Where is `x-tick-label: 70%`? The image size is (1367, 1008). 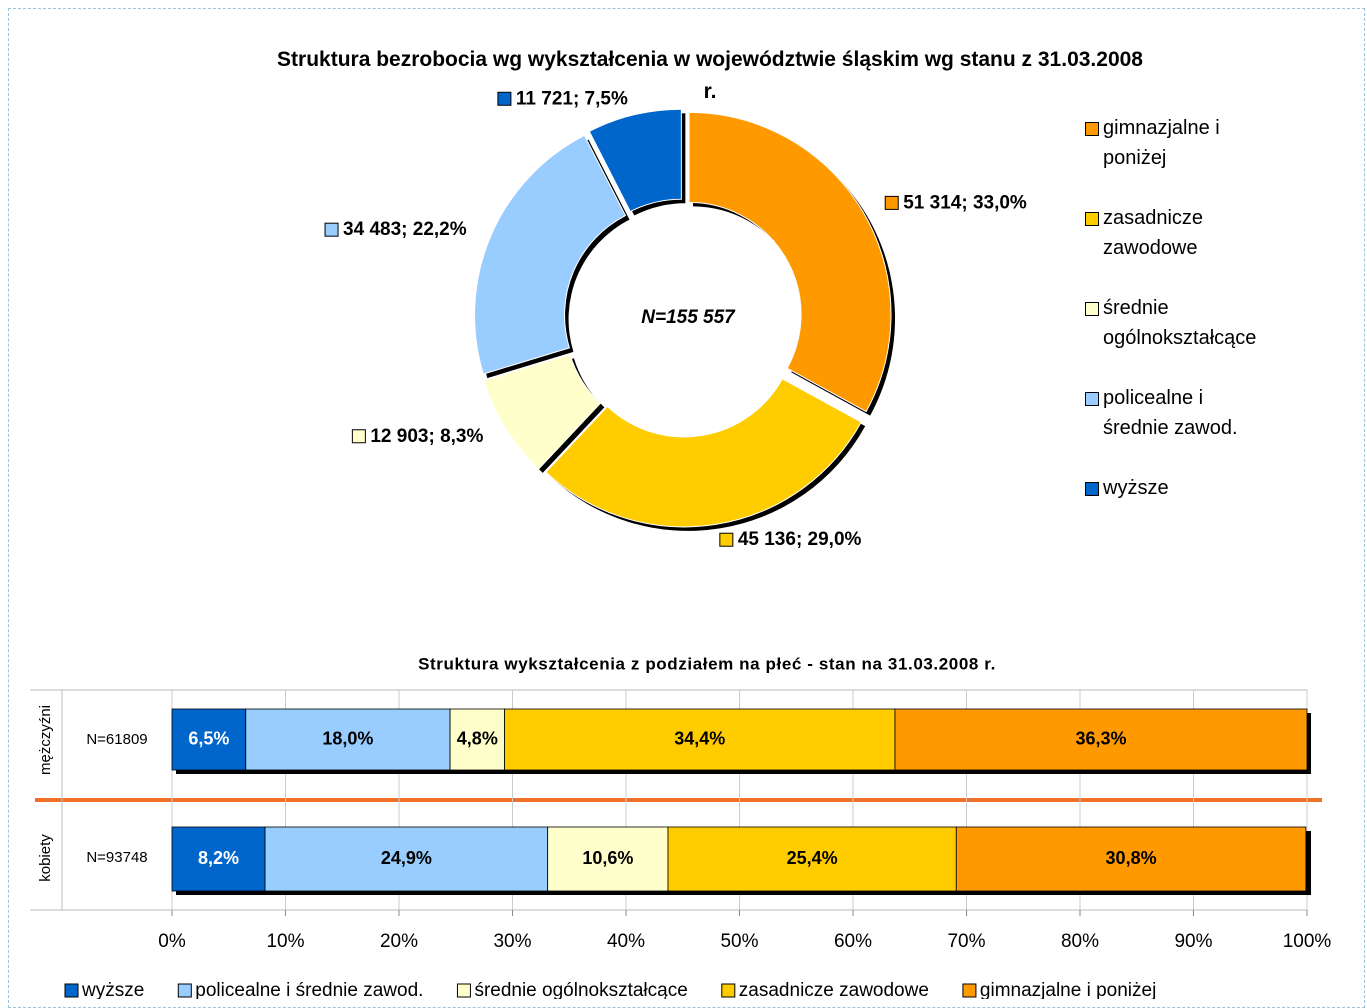 x-tick-label: 70% is located at coordinates (966, 941).